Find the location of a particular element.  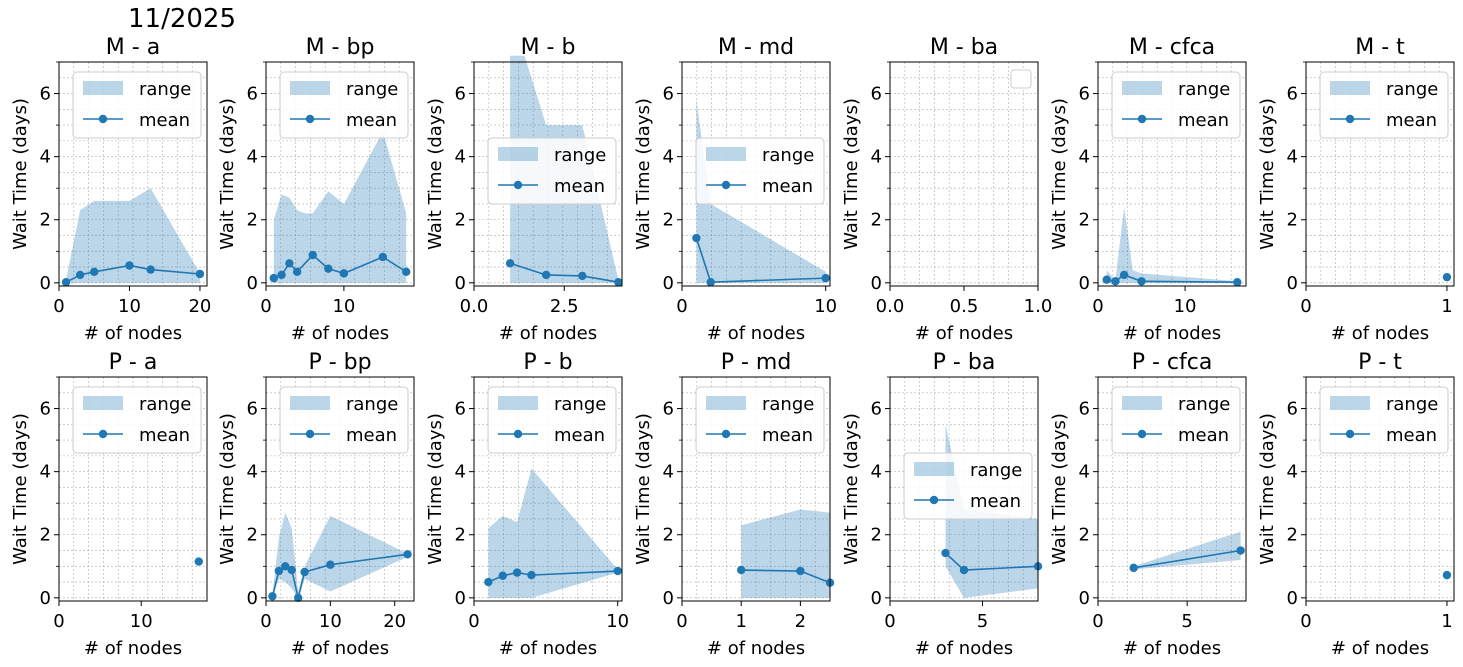

x-tick-label: 2.5 is located at coordinates (564, 306).